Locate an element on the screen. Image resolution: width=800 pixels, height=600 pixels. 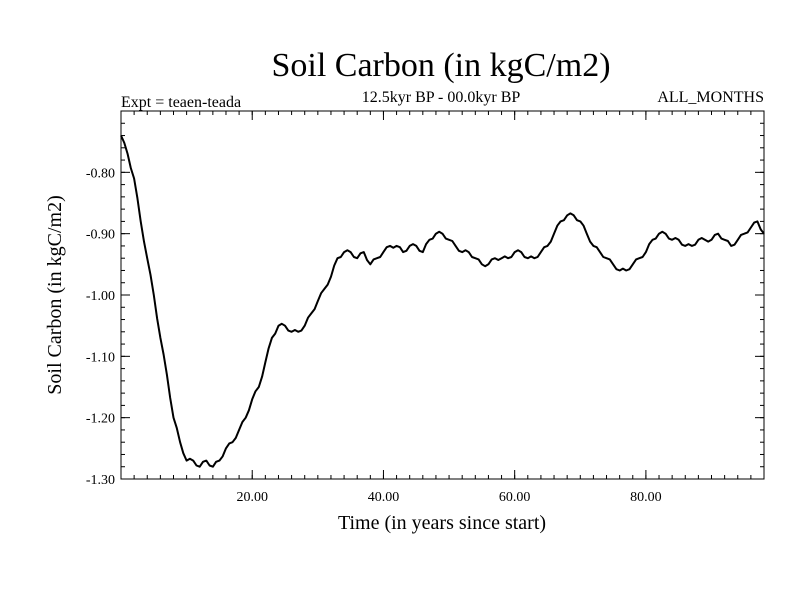
y-axis-tick-labels: -1.30 -1.20 -1.10 -1.00 -0.90 -0.80 is located at coordinates (100, 327).